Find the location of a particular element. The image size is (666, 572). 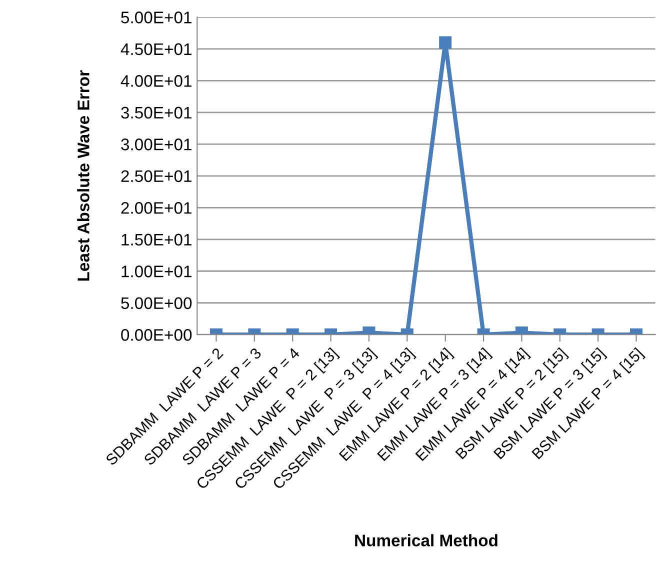

y-tick-label: 4.00E+01 is located at coordinates (156, 81).